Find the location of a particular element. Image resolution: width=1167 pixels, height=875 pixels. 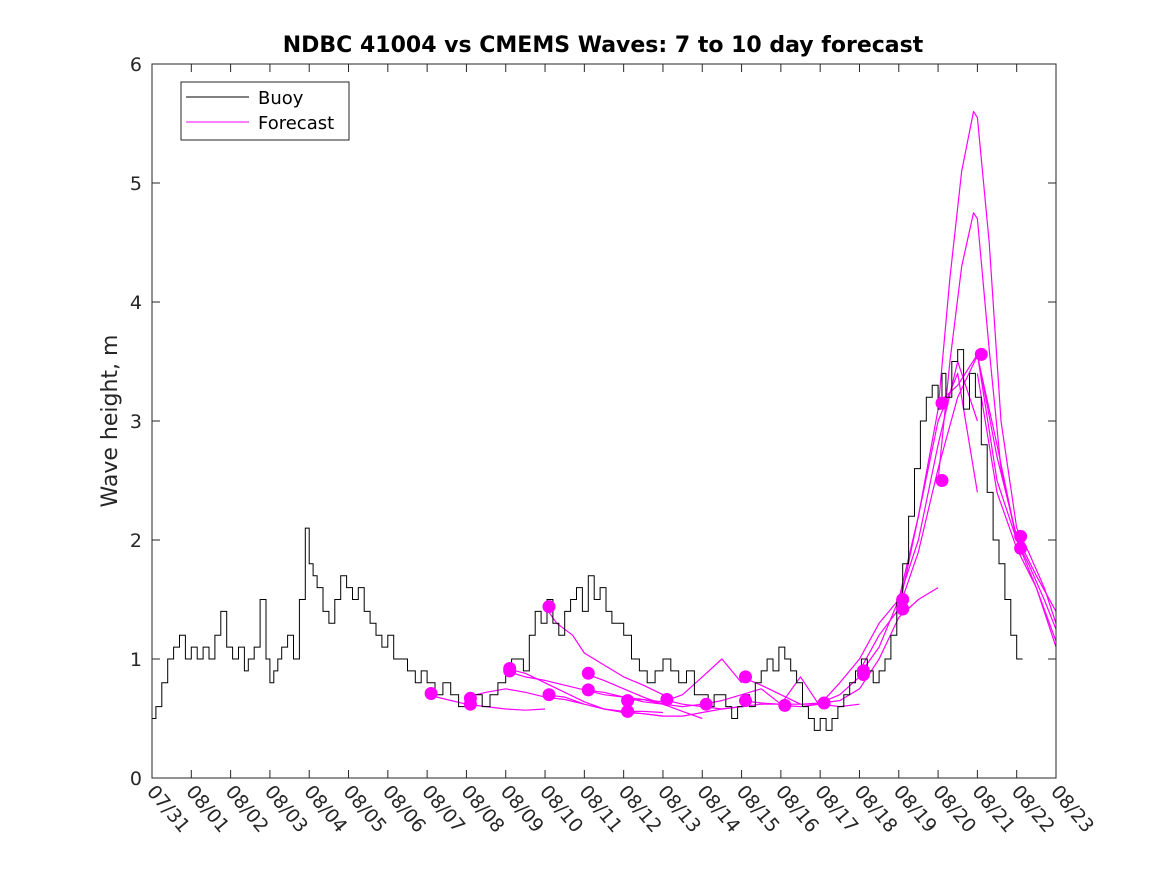

y-axis-label: Wave height, m is located at coordinates (110, 421).